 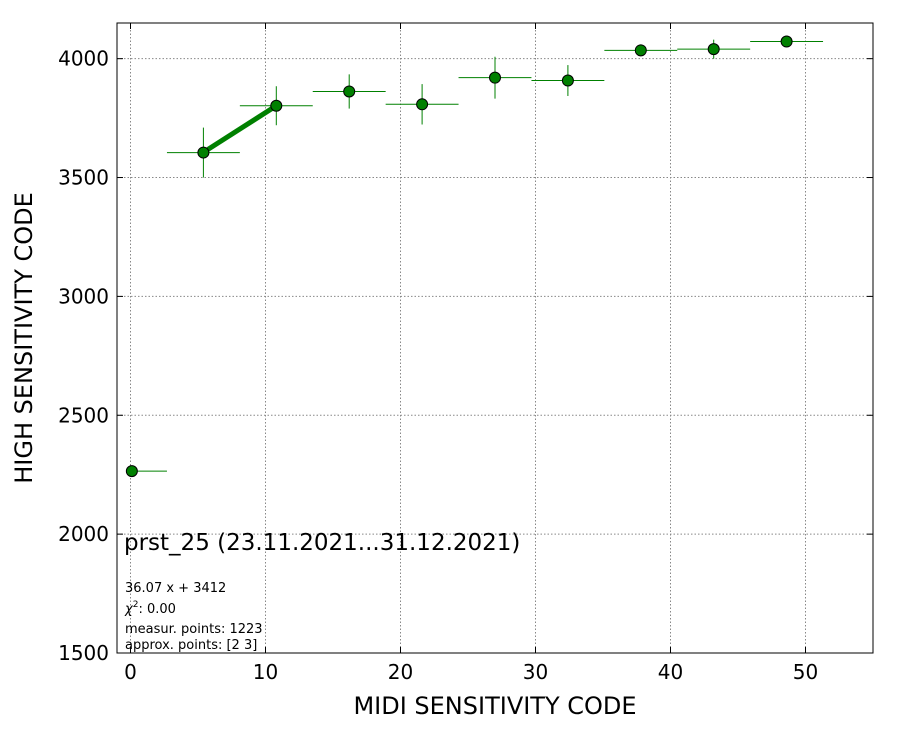 What do you see at coordinates (194, 629) in the screenshot?
I see `annotation-measur-points: measur. points: 1223` at bounding box center [194, 629].